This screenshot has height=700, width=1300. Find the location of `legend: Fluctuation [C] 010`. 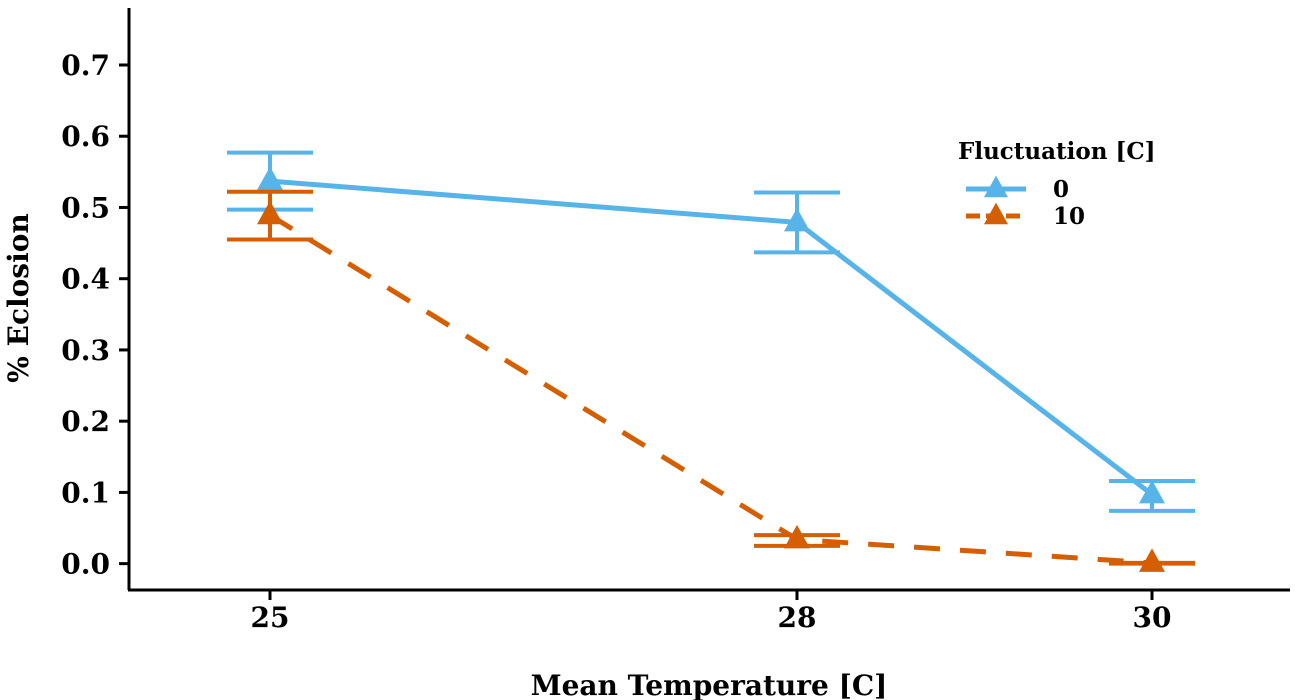

legend: Fluctuation [C] 010 is located at coordinates (1057, 184).